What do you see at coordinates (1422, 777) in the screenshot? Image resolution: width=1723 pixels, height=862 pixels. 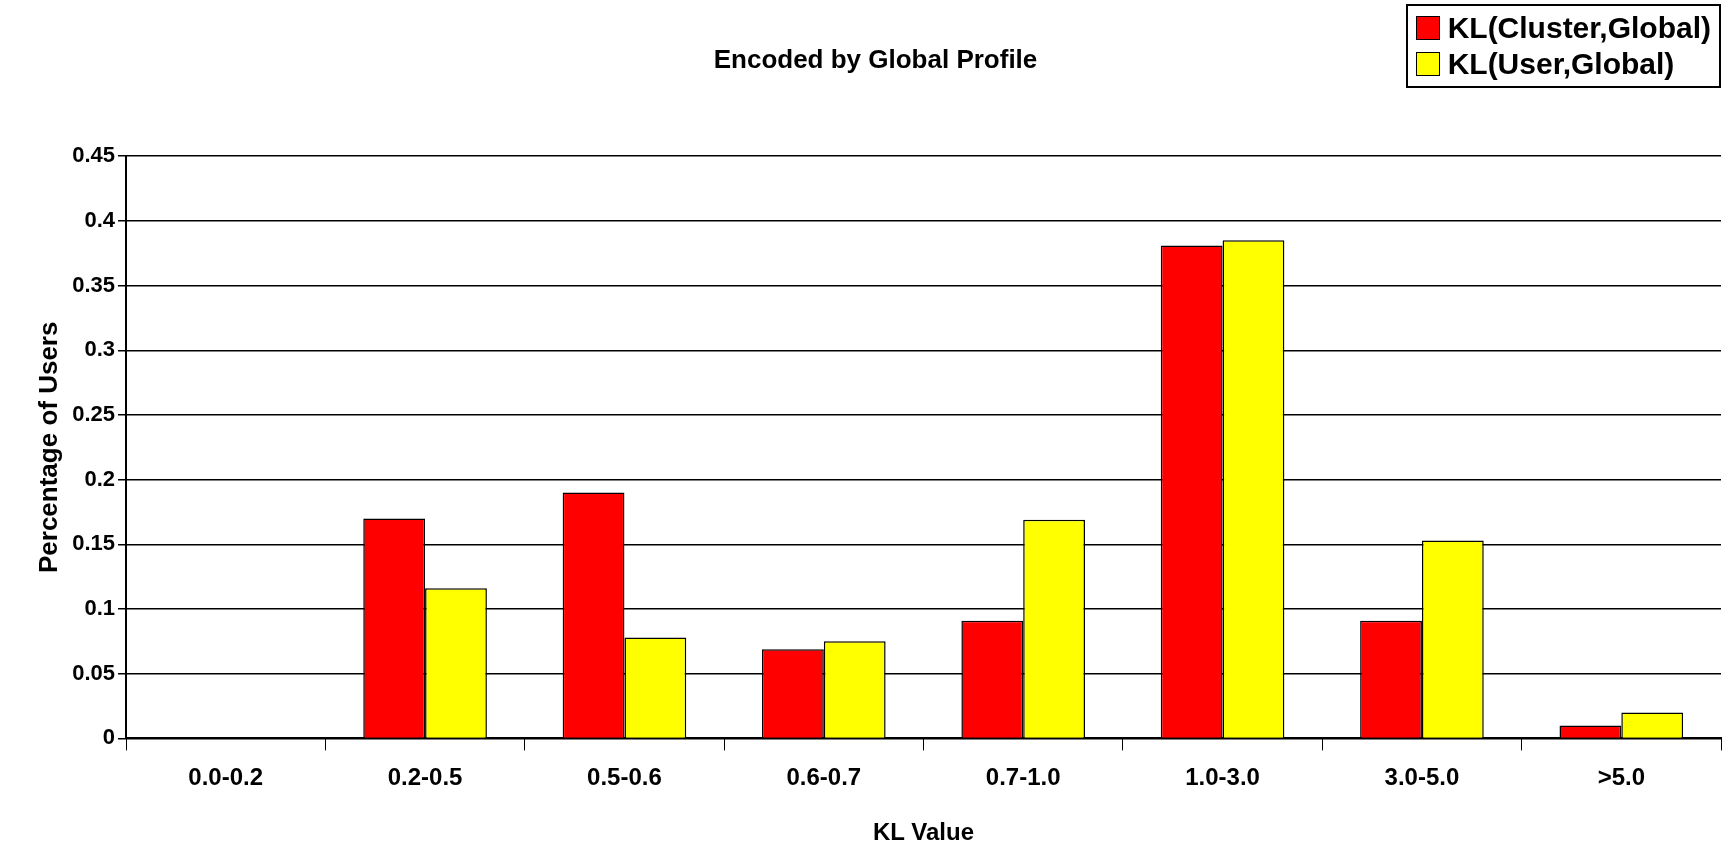 I see `x-tick-label: 3.0-5.0` at bounding box center [1422, 777].